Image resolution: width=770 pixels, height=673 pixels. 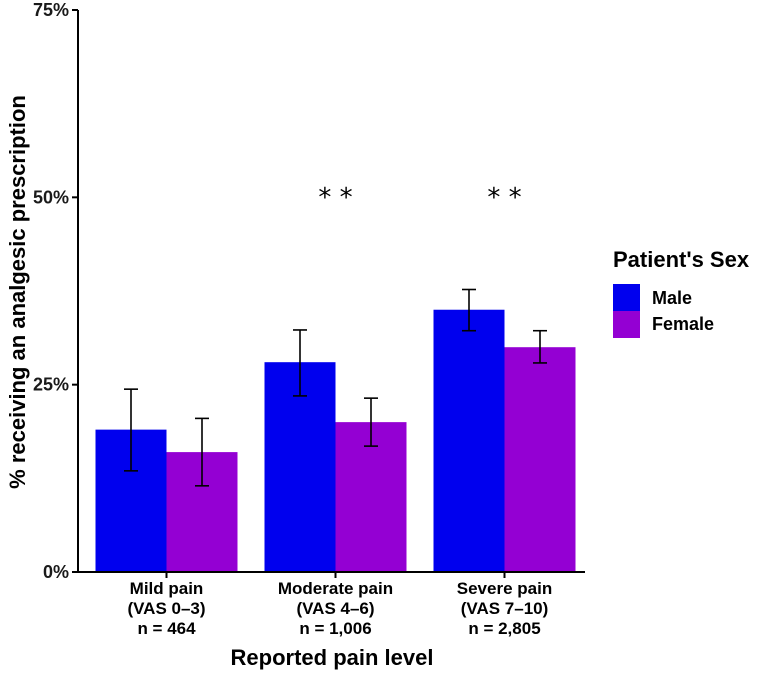 What do you see at coordinates (55, 291) in the screenshot?
I see `y-ticks: 0% 25% 50% 75%` at bounding box center [55, 291].